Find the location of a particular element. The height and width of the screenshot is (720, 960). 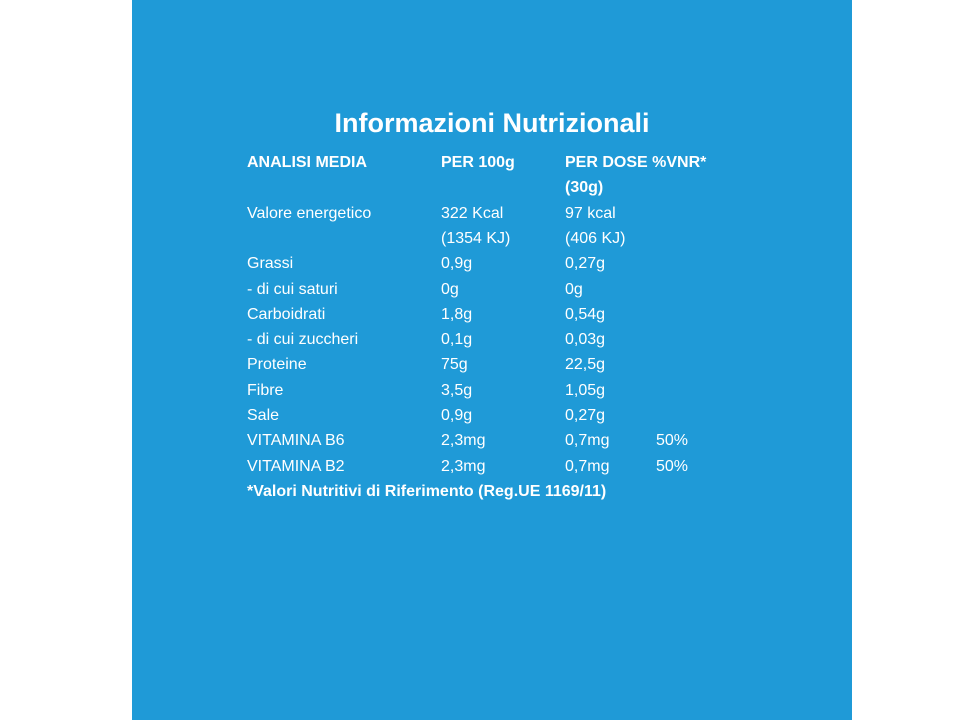

title: Informazioni Nutrizionali is located at coordinates (492, 123).